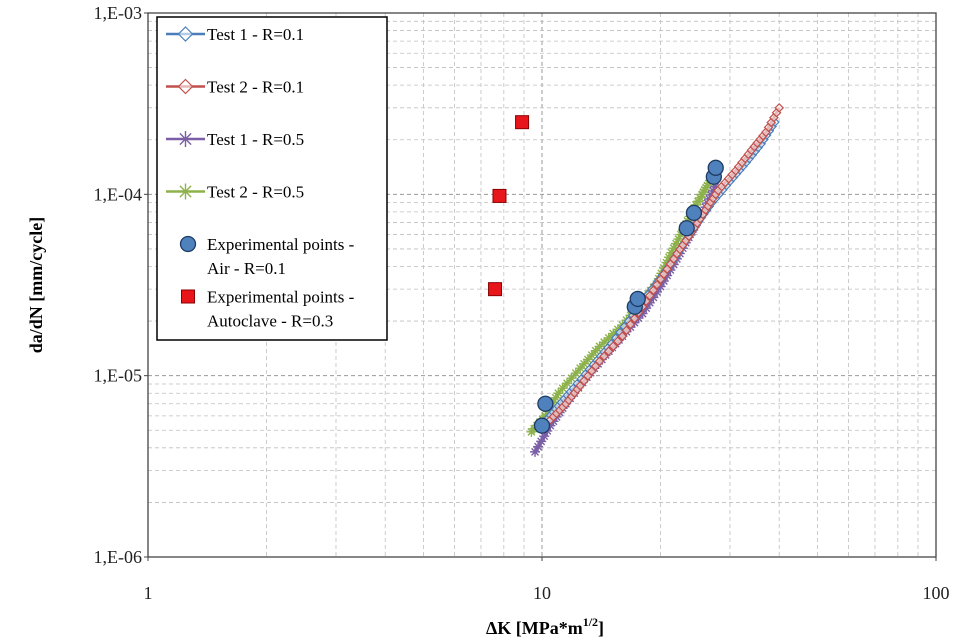  I want to click on legend-label-line: Autoclave - R=0.3, so click(270, 321).